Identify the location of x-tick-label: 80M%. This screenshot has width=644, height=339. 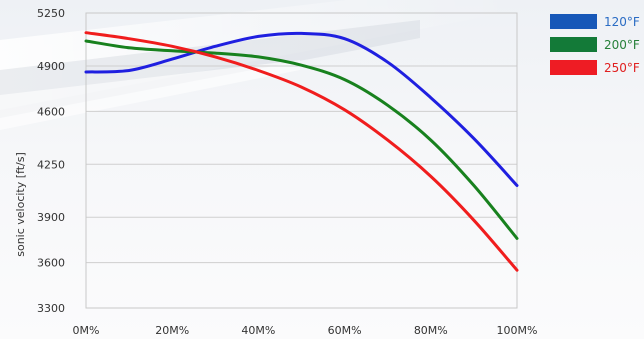
(431, 330).